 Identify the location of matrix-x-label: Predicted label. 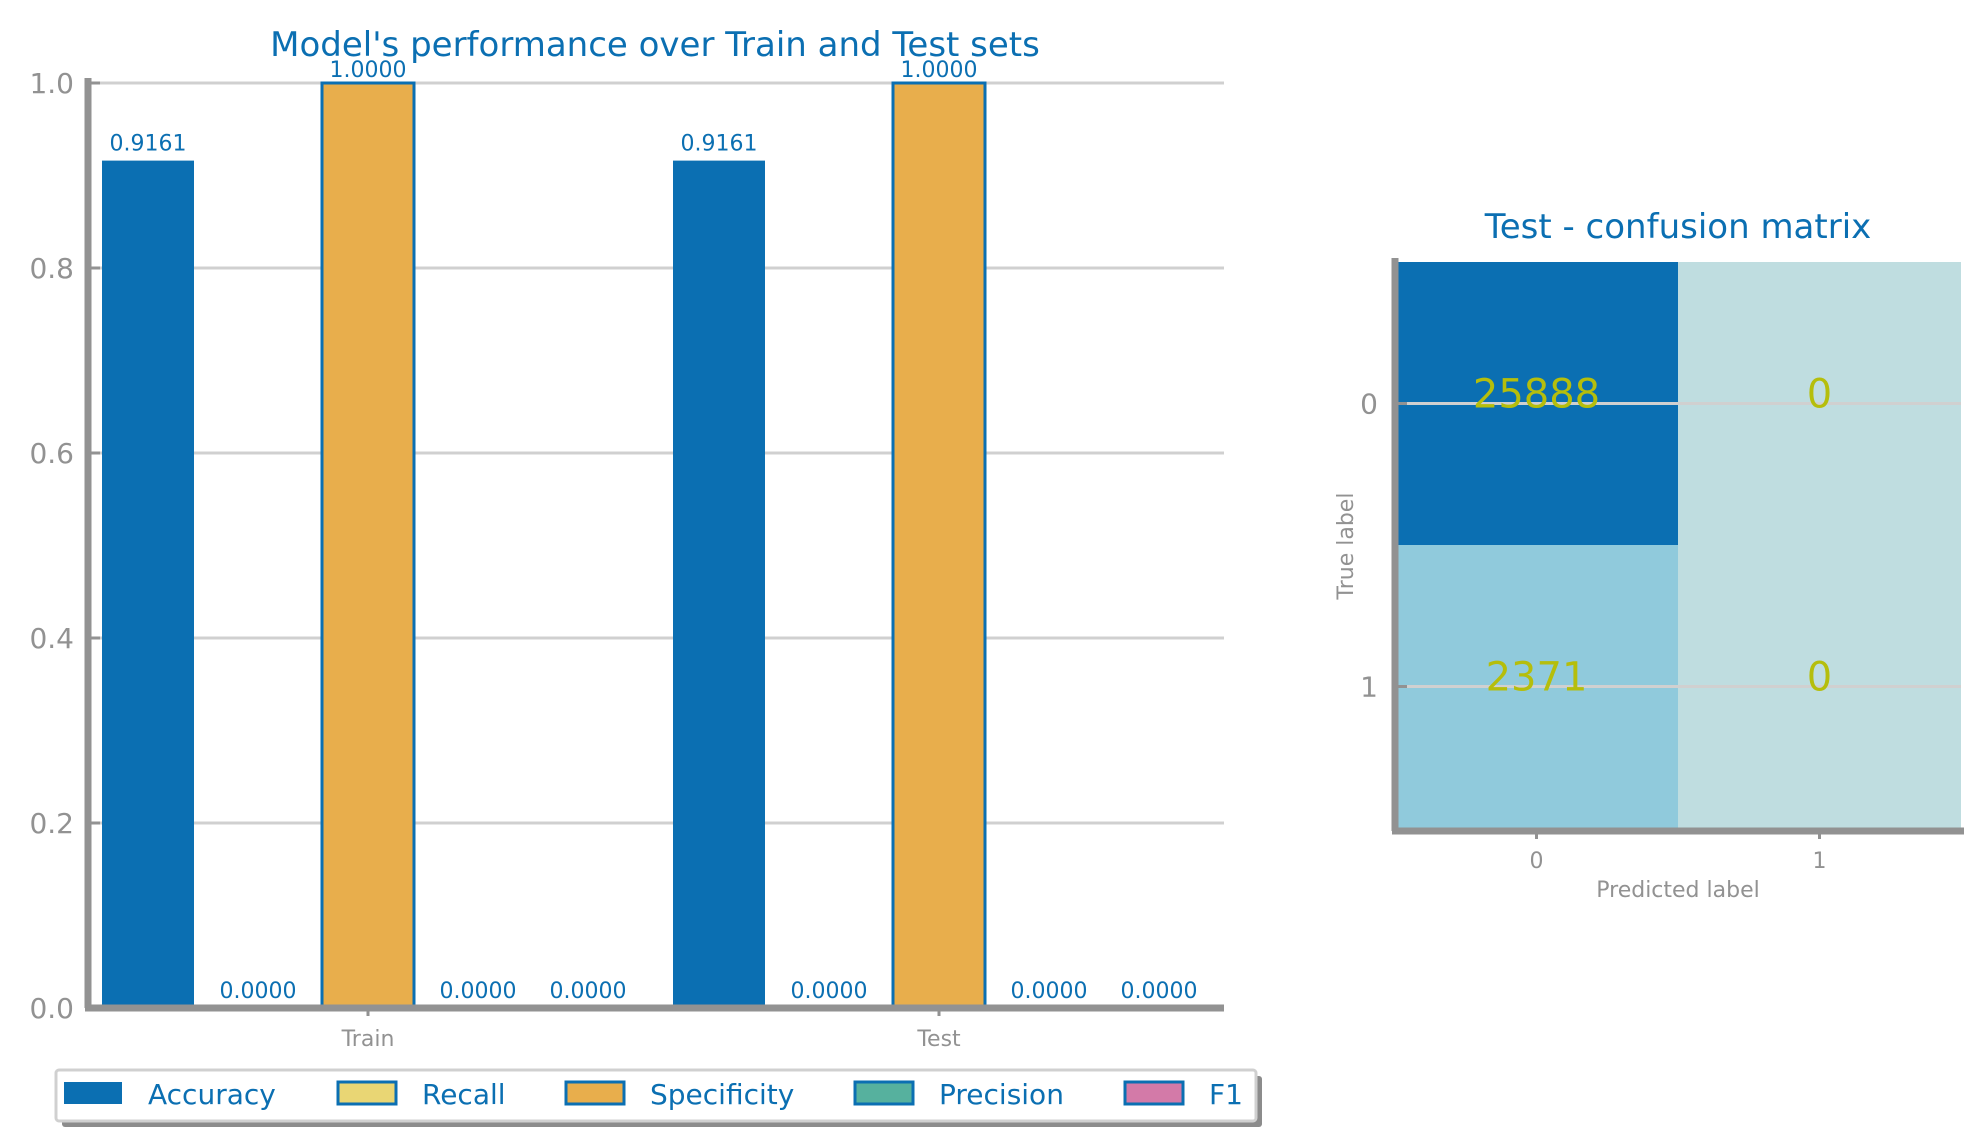
(1677, 890).